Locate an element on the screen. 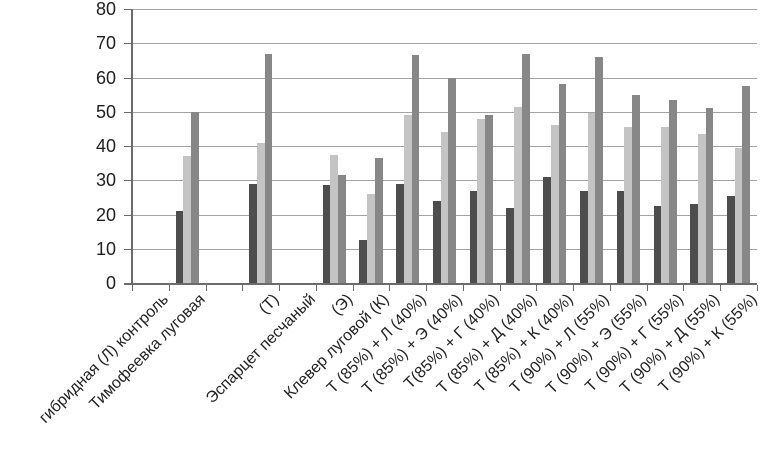 The height and width of the screenshot is (459, 760). y-axis-tick-label: 50 is located at coordinates (105, 111).